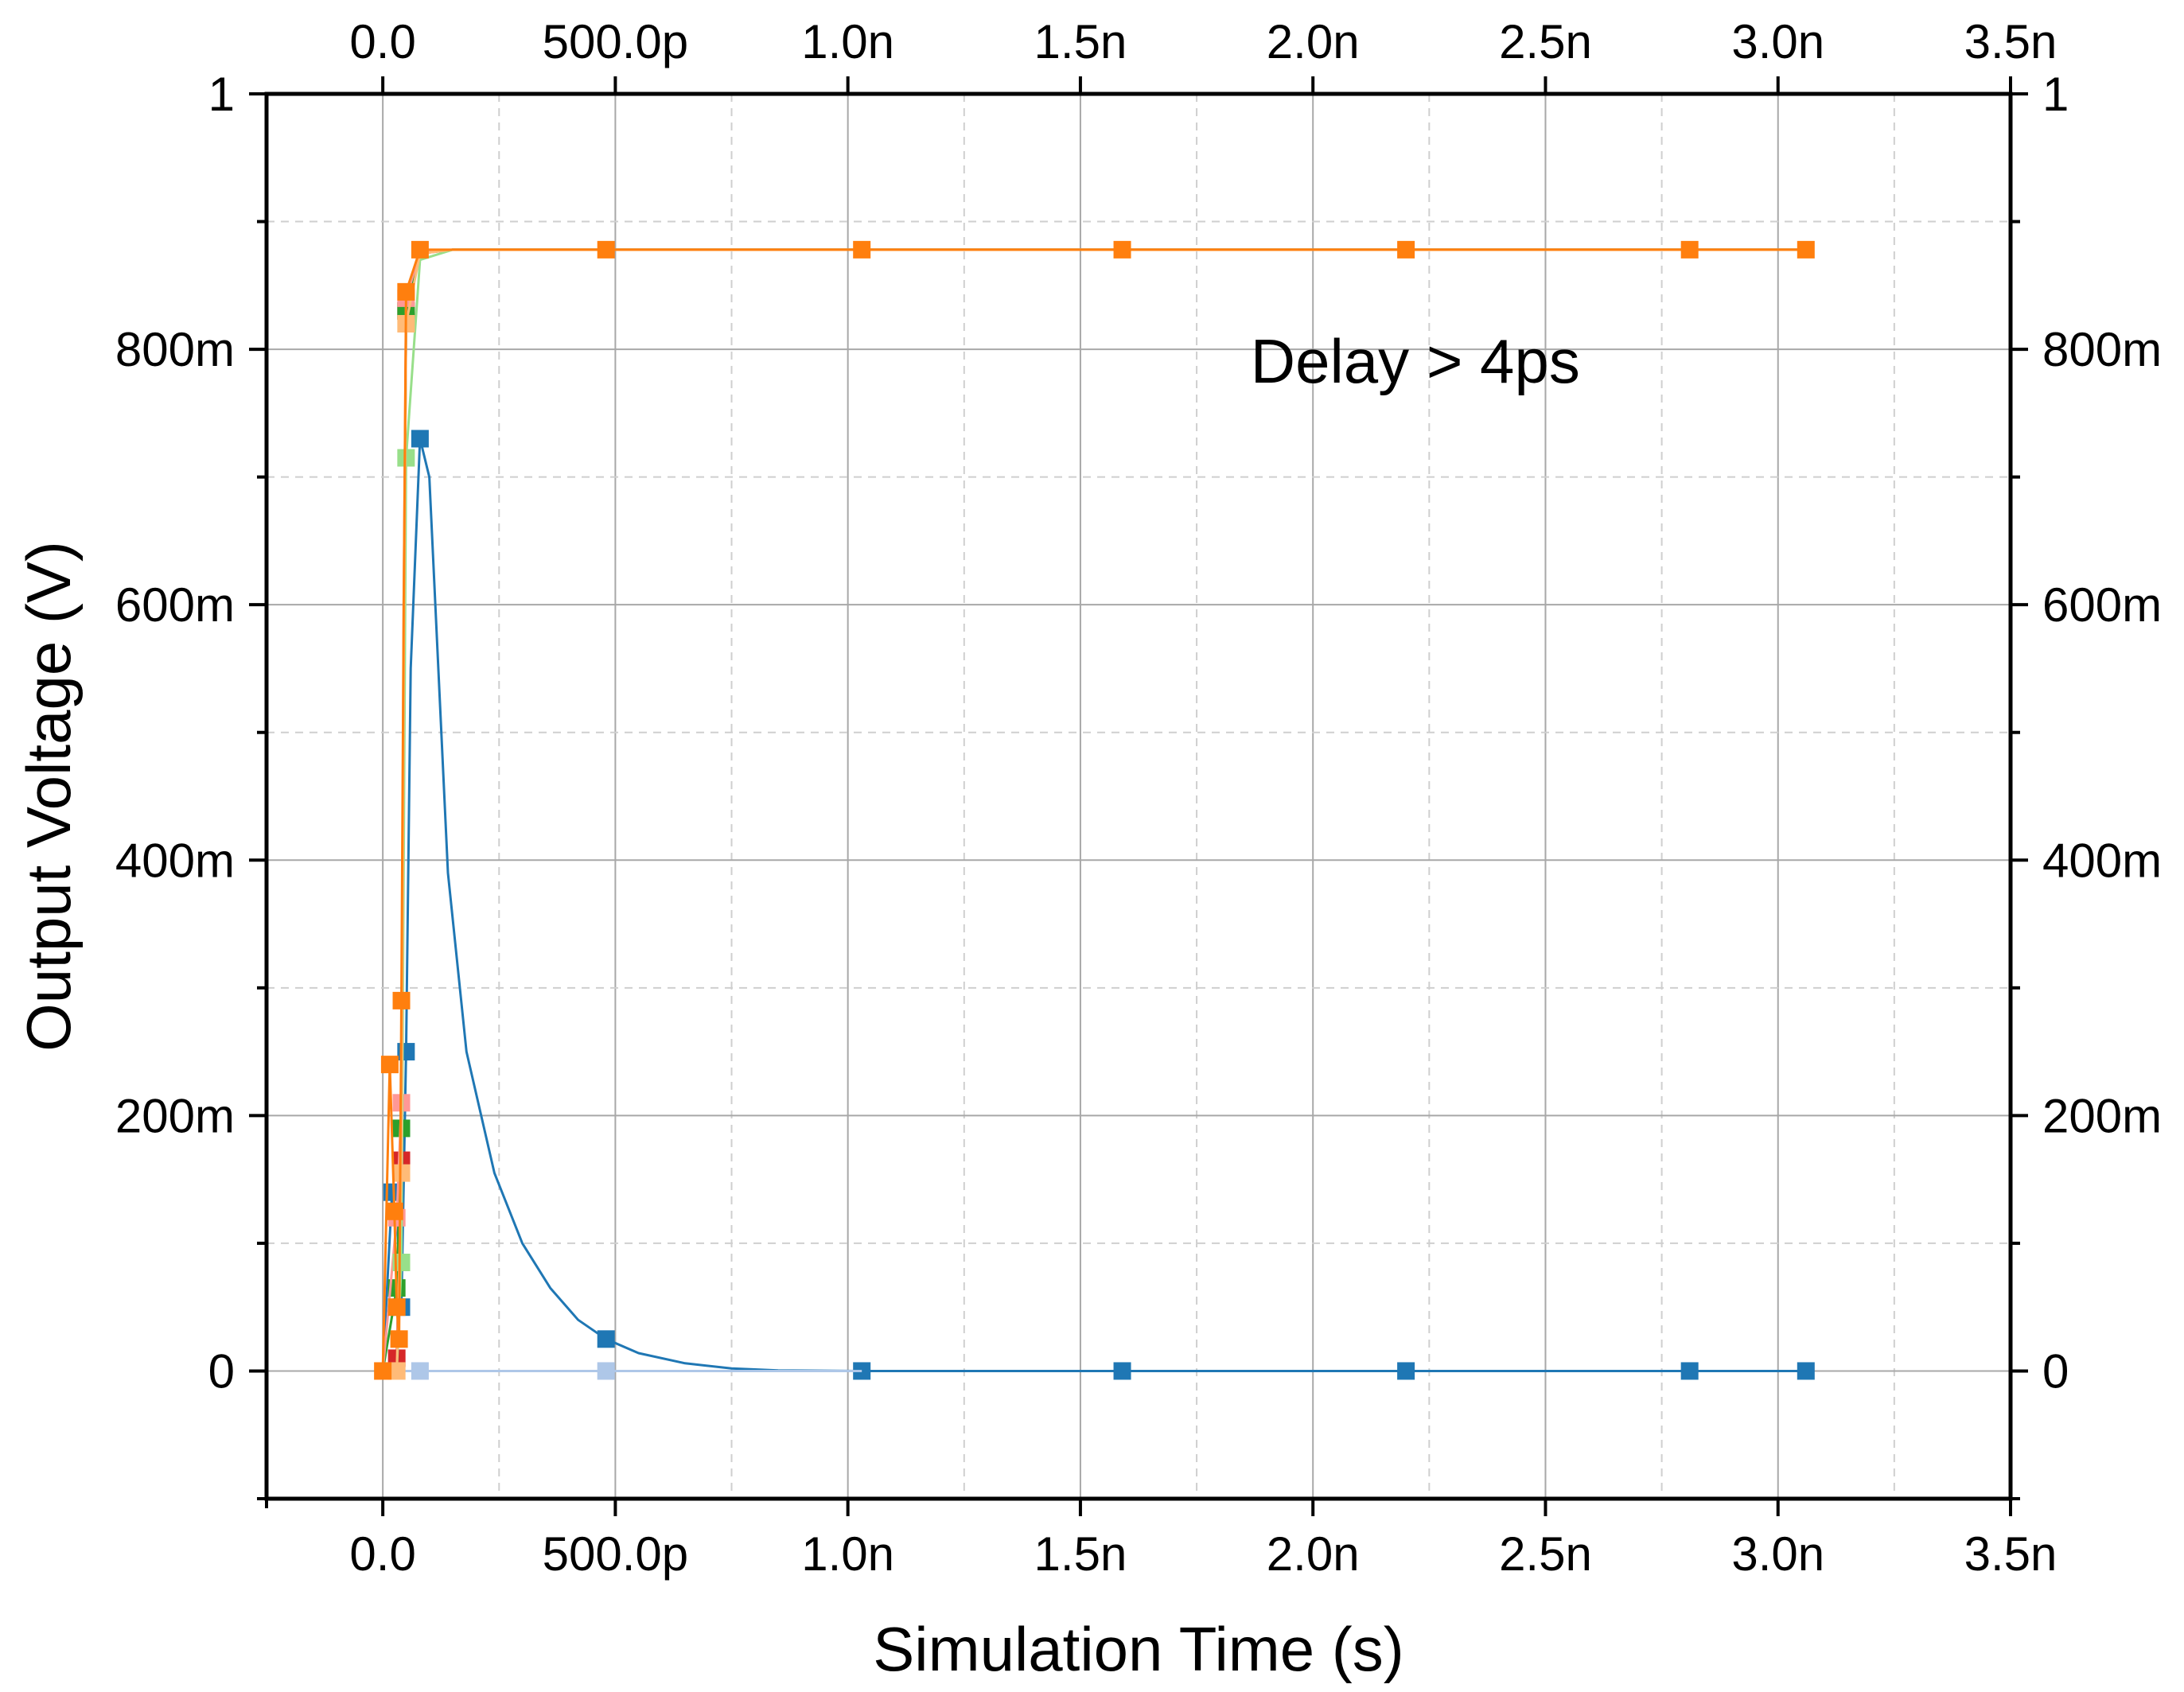 This screenshot has width=2184, height=1692. What do you see at coordinates (2055, 1371) in the screenshot?
I see `y-tick-label-right: 0` at bounding box center [2055, 1371].